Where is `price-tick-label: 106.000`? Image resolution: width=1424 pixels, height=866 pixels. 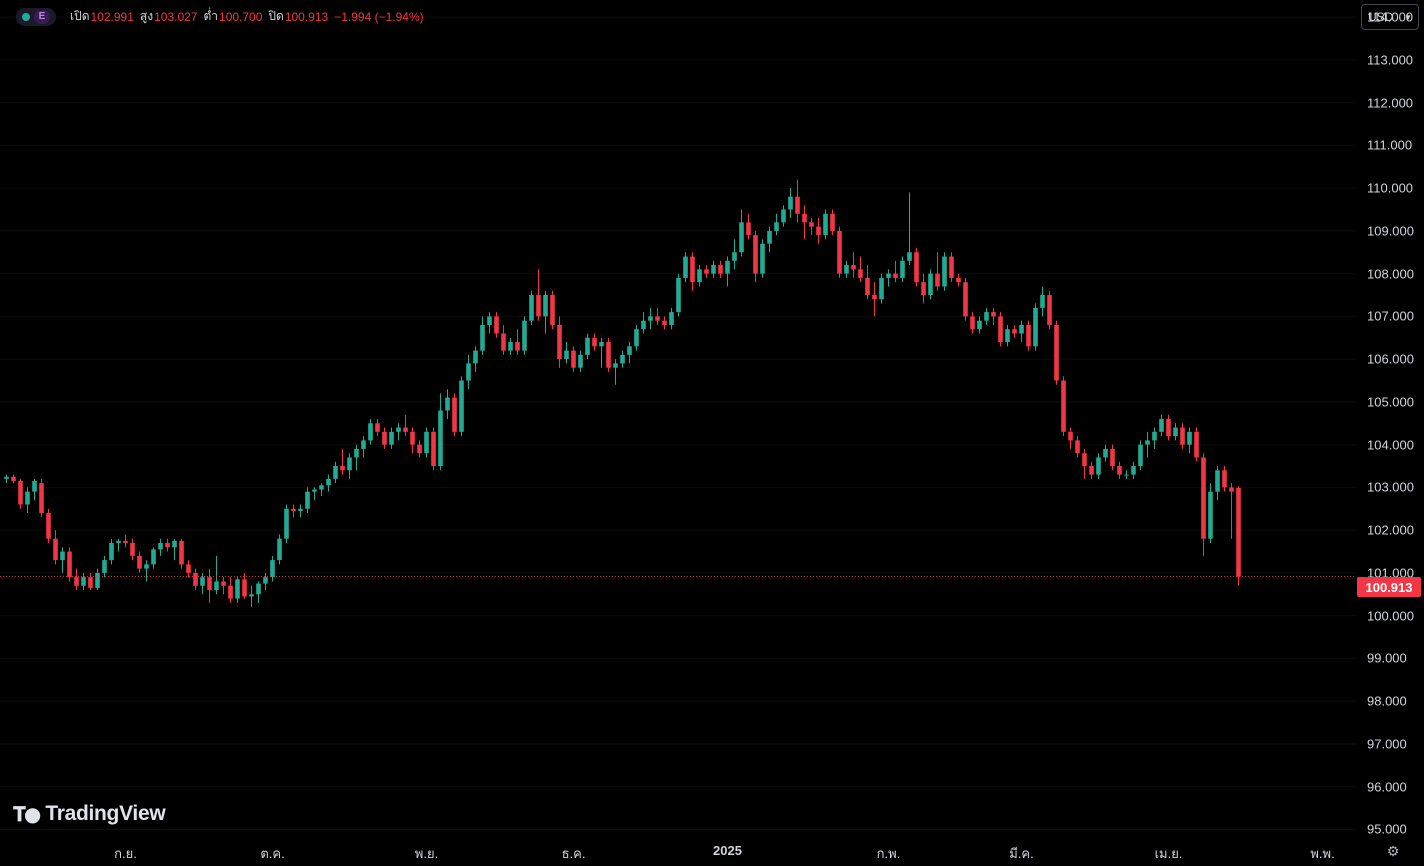 price-tick-label: 106.000 is located at coordinates (1390, 359).